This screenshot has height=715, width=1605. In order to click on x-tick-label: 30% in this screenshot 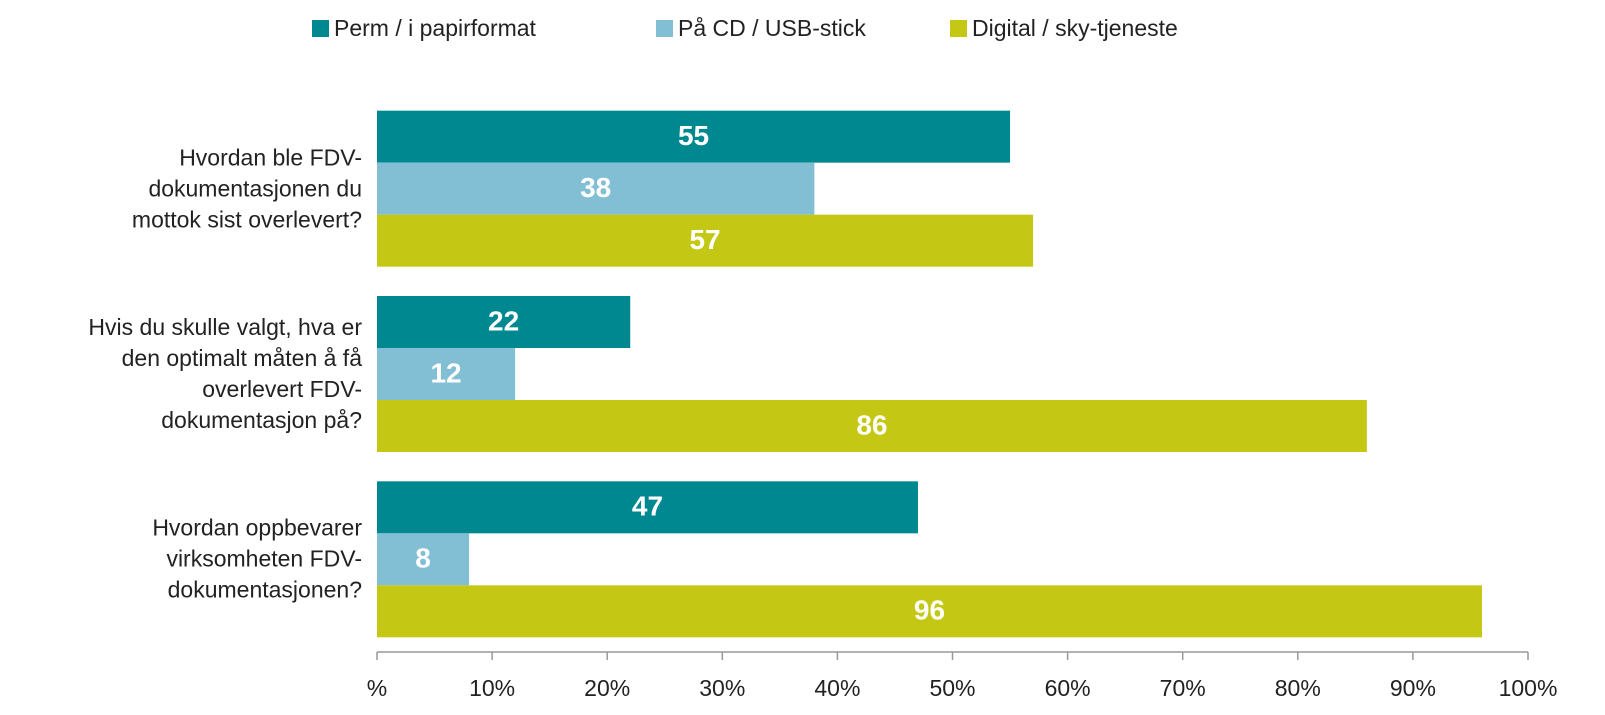, I will do `click(722, 688)`.